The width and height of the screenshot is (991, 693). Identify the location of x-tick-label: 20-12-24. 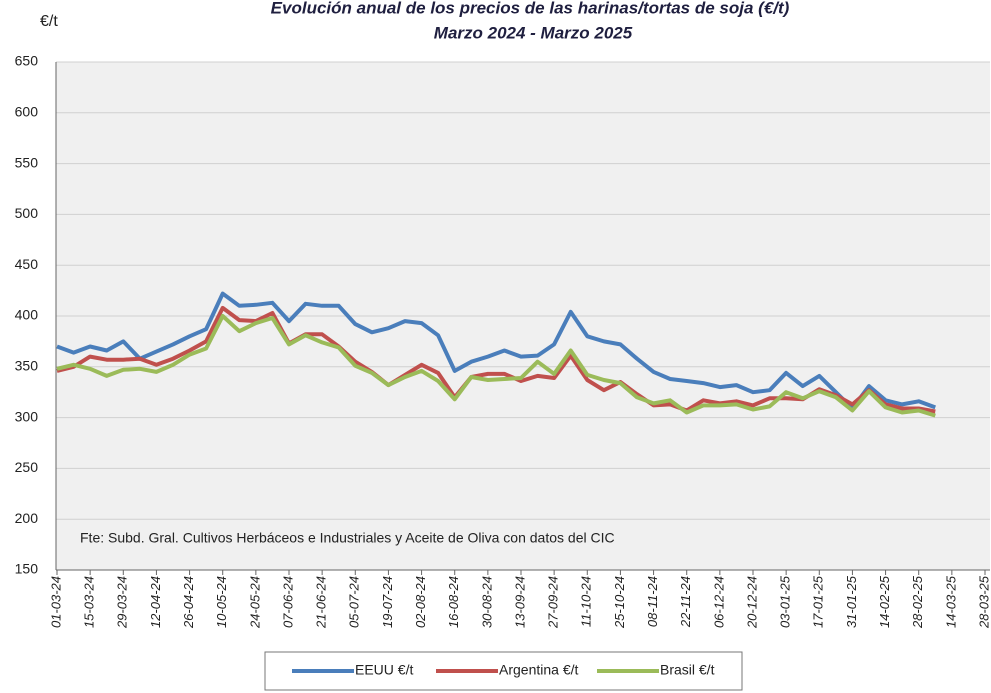
(751, 602).